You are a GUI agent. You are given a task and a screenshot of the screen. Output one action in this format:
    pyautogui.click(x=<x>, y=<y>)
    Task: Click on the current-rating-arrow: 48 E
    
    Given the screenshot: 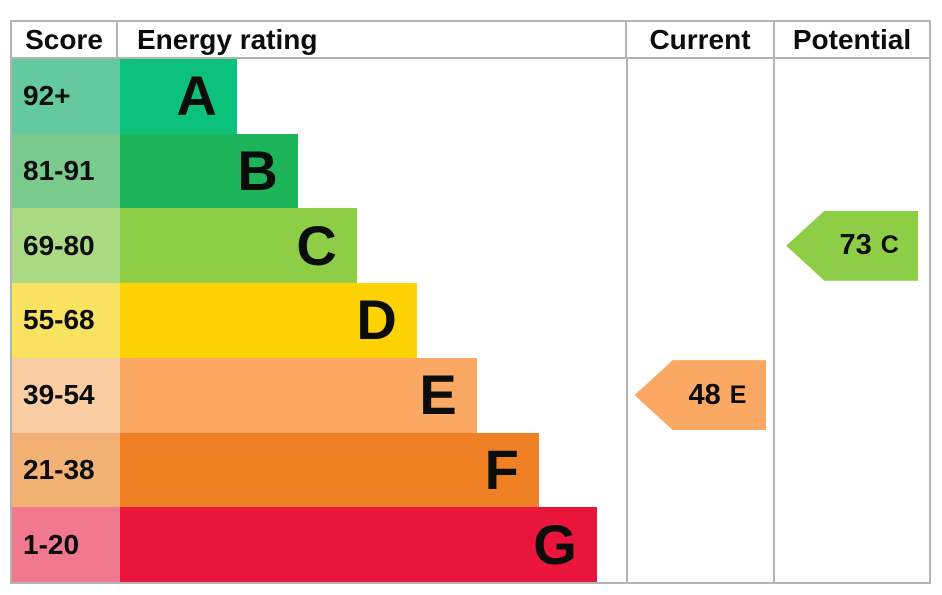 What is the action you would take?
    pyautogui.click(x=700, y=395)
    